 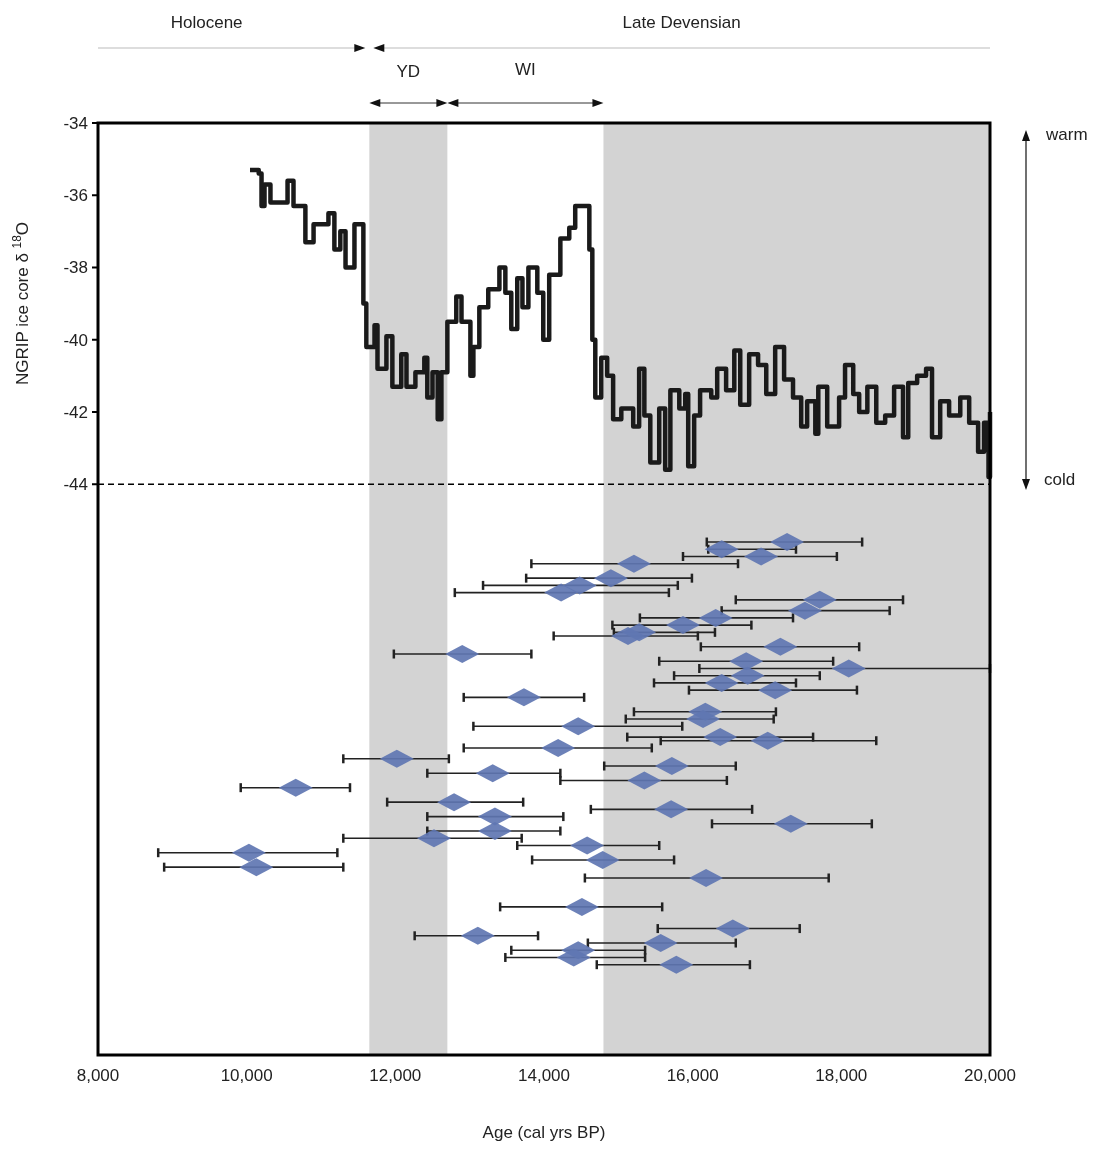 What do you see at coordinates (681, 22) in the screenshot?
I see `text: Late Devensian` at bounding box center [681, 22].